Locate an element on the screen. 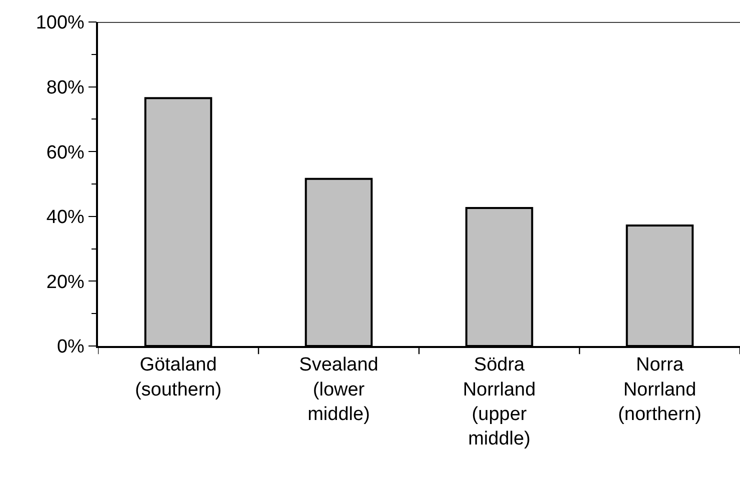 This screenshot has width=740, height=492. y-tick-label: 80% is located at coordinates (65, 87).